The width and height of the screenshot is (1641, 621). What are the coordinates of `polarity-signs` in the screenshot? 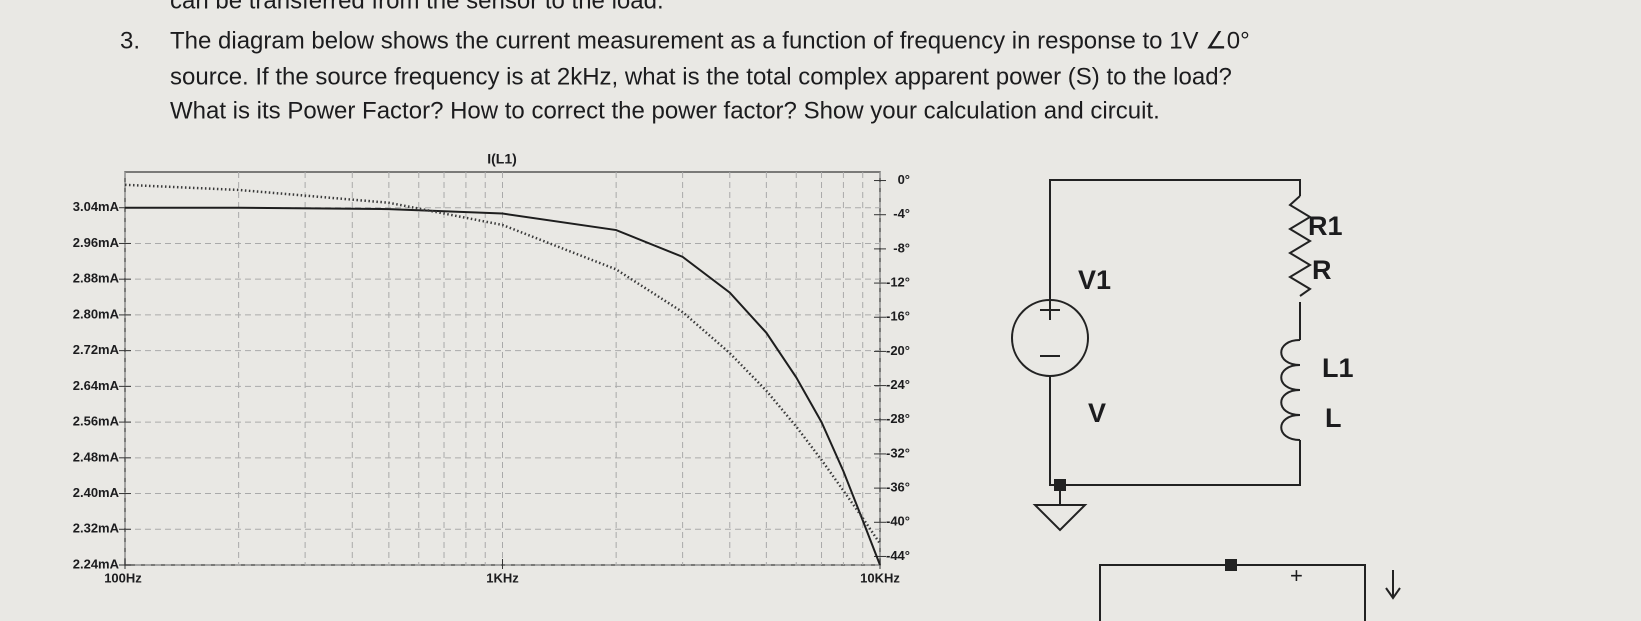 It's located at (1050, 328).